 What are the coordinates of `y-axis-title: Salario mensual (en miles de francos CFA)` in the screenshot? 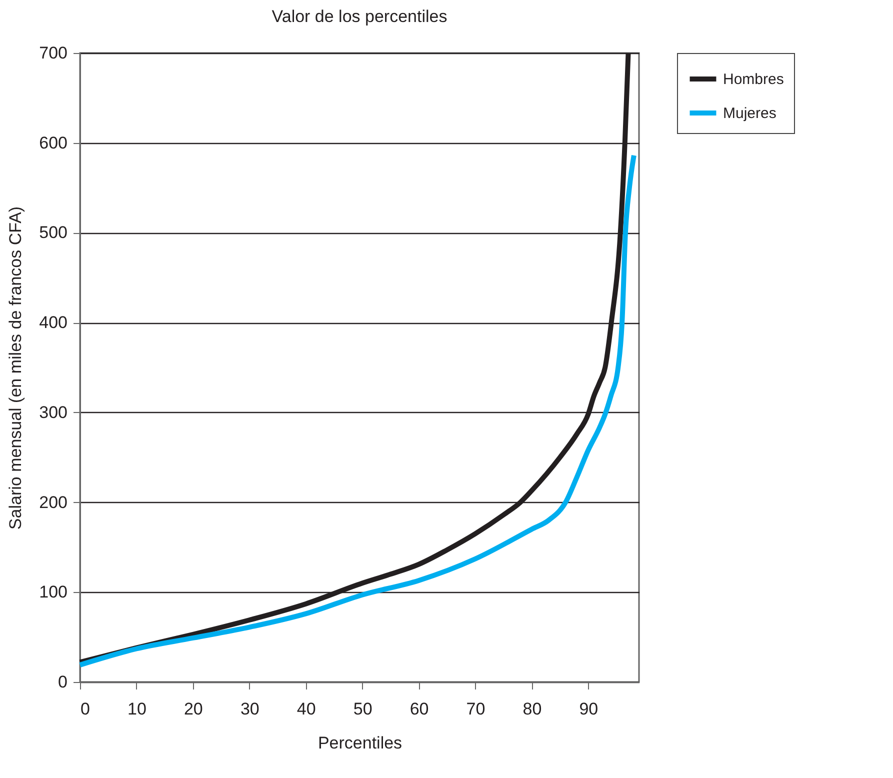 It's located at (16, 368).